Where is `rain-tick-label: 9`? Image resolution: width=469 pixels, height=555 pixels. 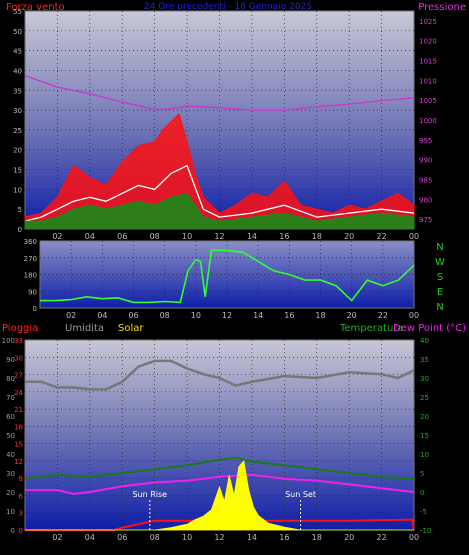 rain-tick-label: 9 is located at coordinates (21, 479).